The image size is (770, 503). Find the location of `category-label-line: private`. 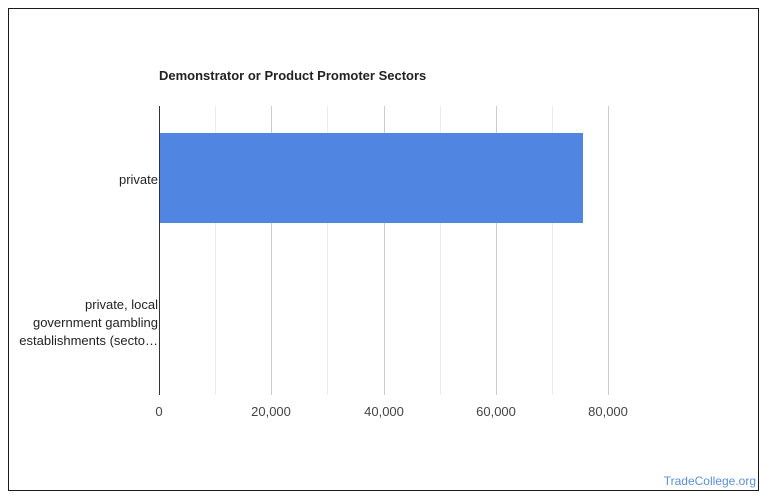

category-label-line: private is located at coordinates (138, 179).